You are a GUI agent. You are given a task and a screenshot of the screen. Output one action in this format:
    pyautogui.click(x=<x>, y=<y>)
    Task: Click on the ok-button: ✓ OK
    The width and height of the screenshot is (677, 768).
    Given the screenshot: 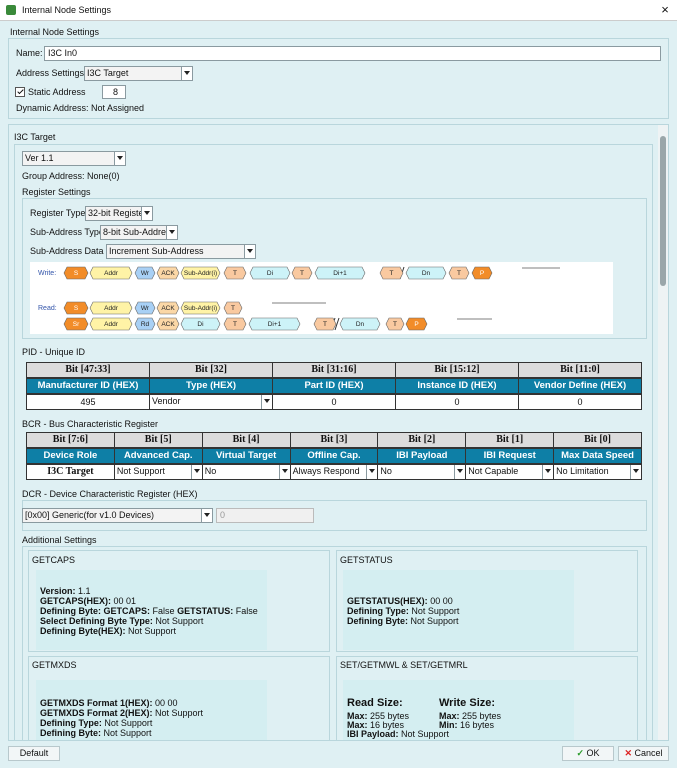 What is the action you would take?
    pyautogui.click(x=588, y=753)
    